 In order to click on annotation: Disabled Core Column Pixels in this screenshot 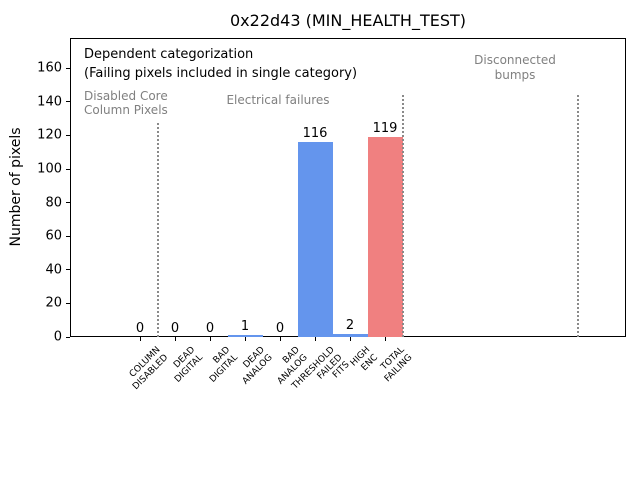, I will do `click(126, 103)`.